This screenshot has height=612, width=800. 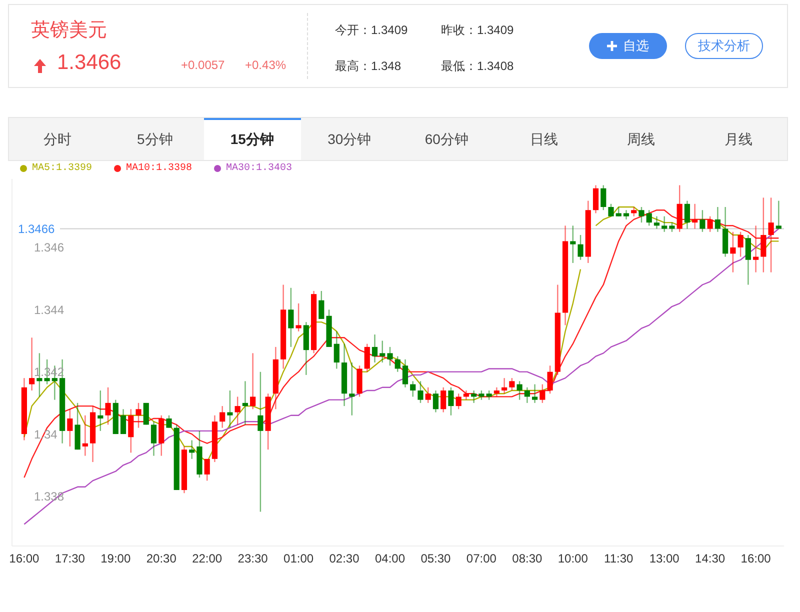 I want to click on text: 分时, so click(x=57, y=139).